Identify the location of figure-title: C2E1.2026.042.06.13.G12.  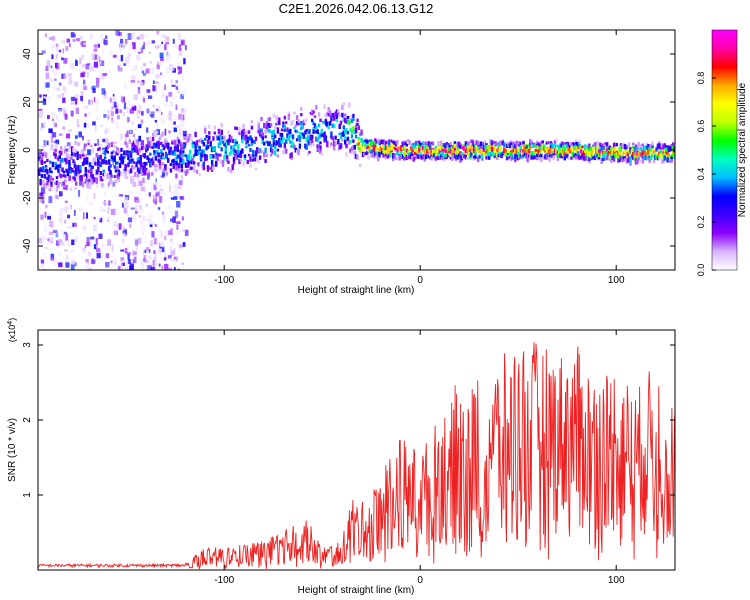
(356, 8).